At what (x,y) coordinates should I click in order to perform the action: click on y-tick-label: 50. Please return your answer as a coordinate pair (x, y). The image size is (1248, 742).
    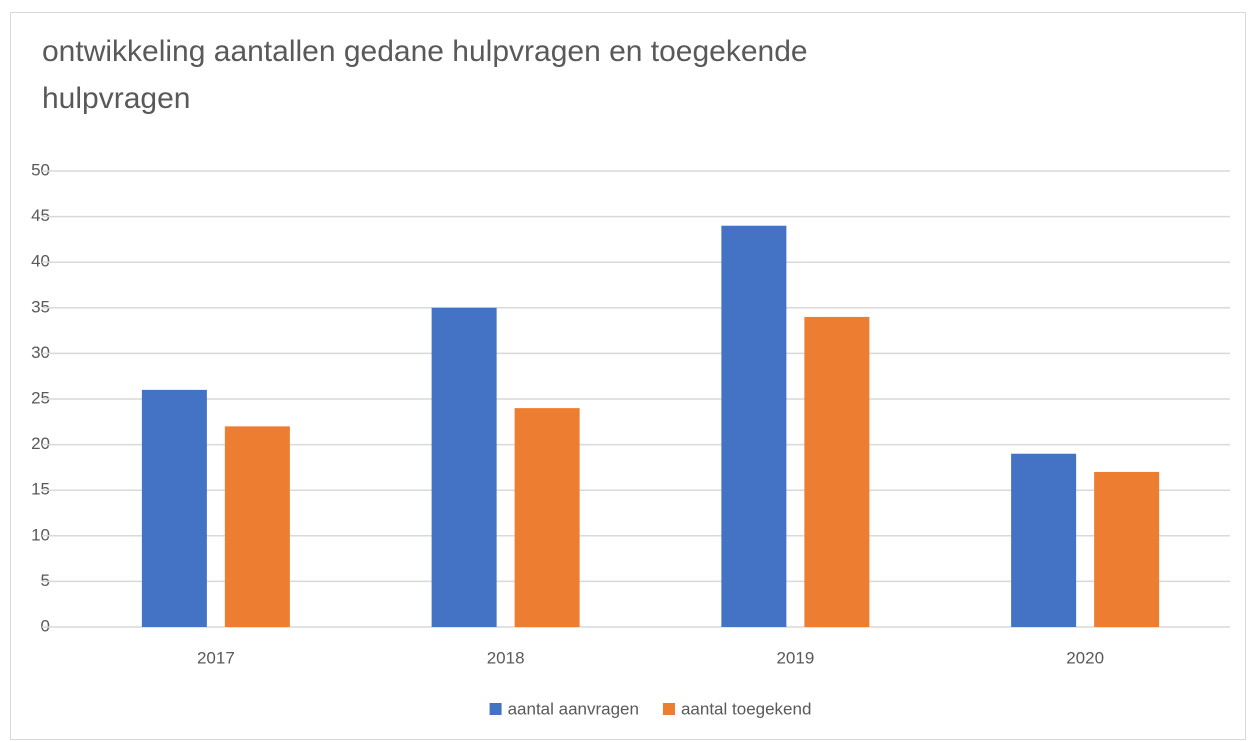
    Looking at the image, I should click on (40, 169).